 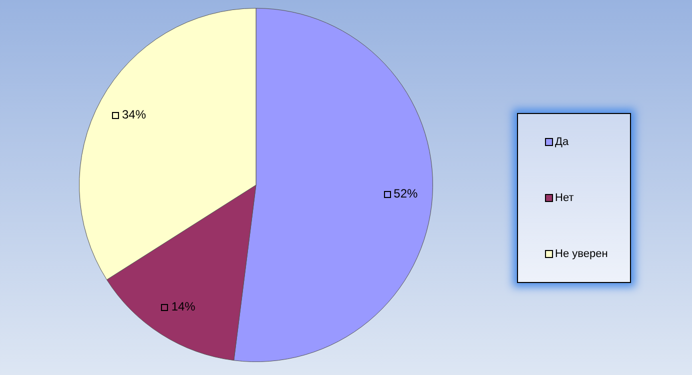 What do you see at coordinates (581, 254) in the screenshot?
I see `legend-label: Не уверен` at bounding box center [581, 254].